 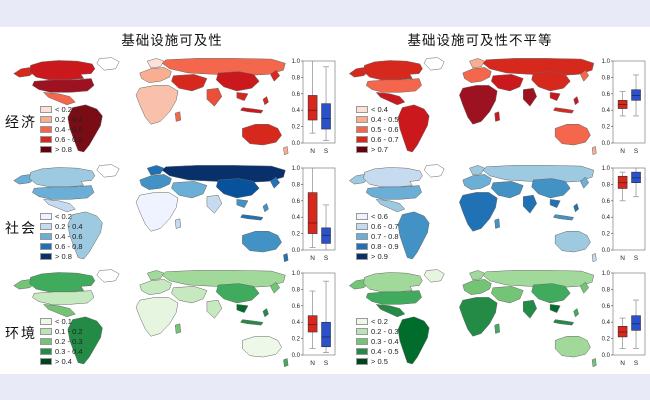 What do you see at coordinates (62, 69) in the screenshot?
I see `map-region-canada` at bounding box center [62, 69].